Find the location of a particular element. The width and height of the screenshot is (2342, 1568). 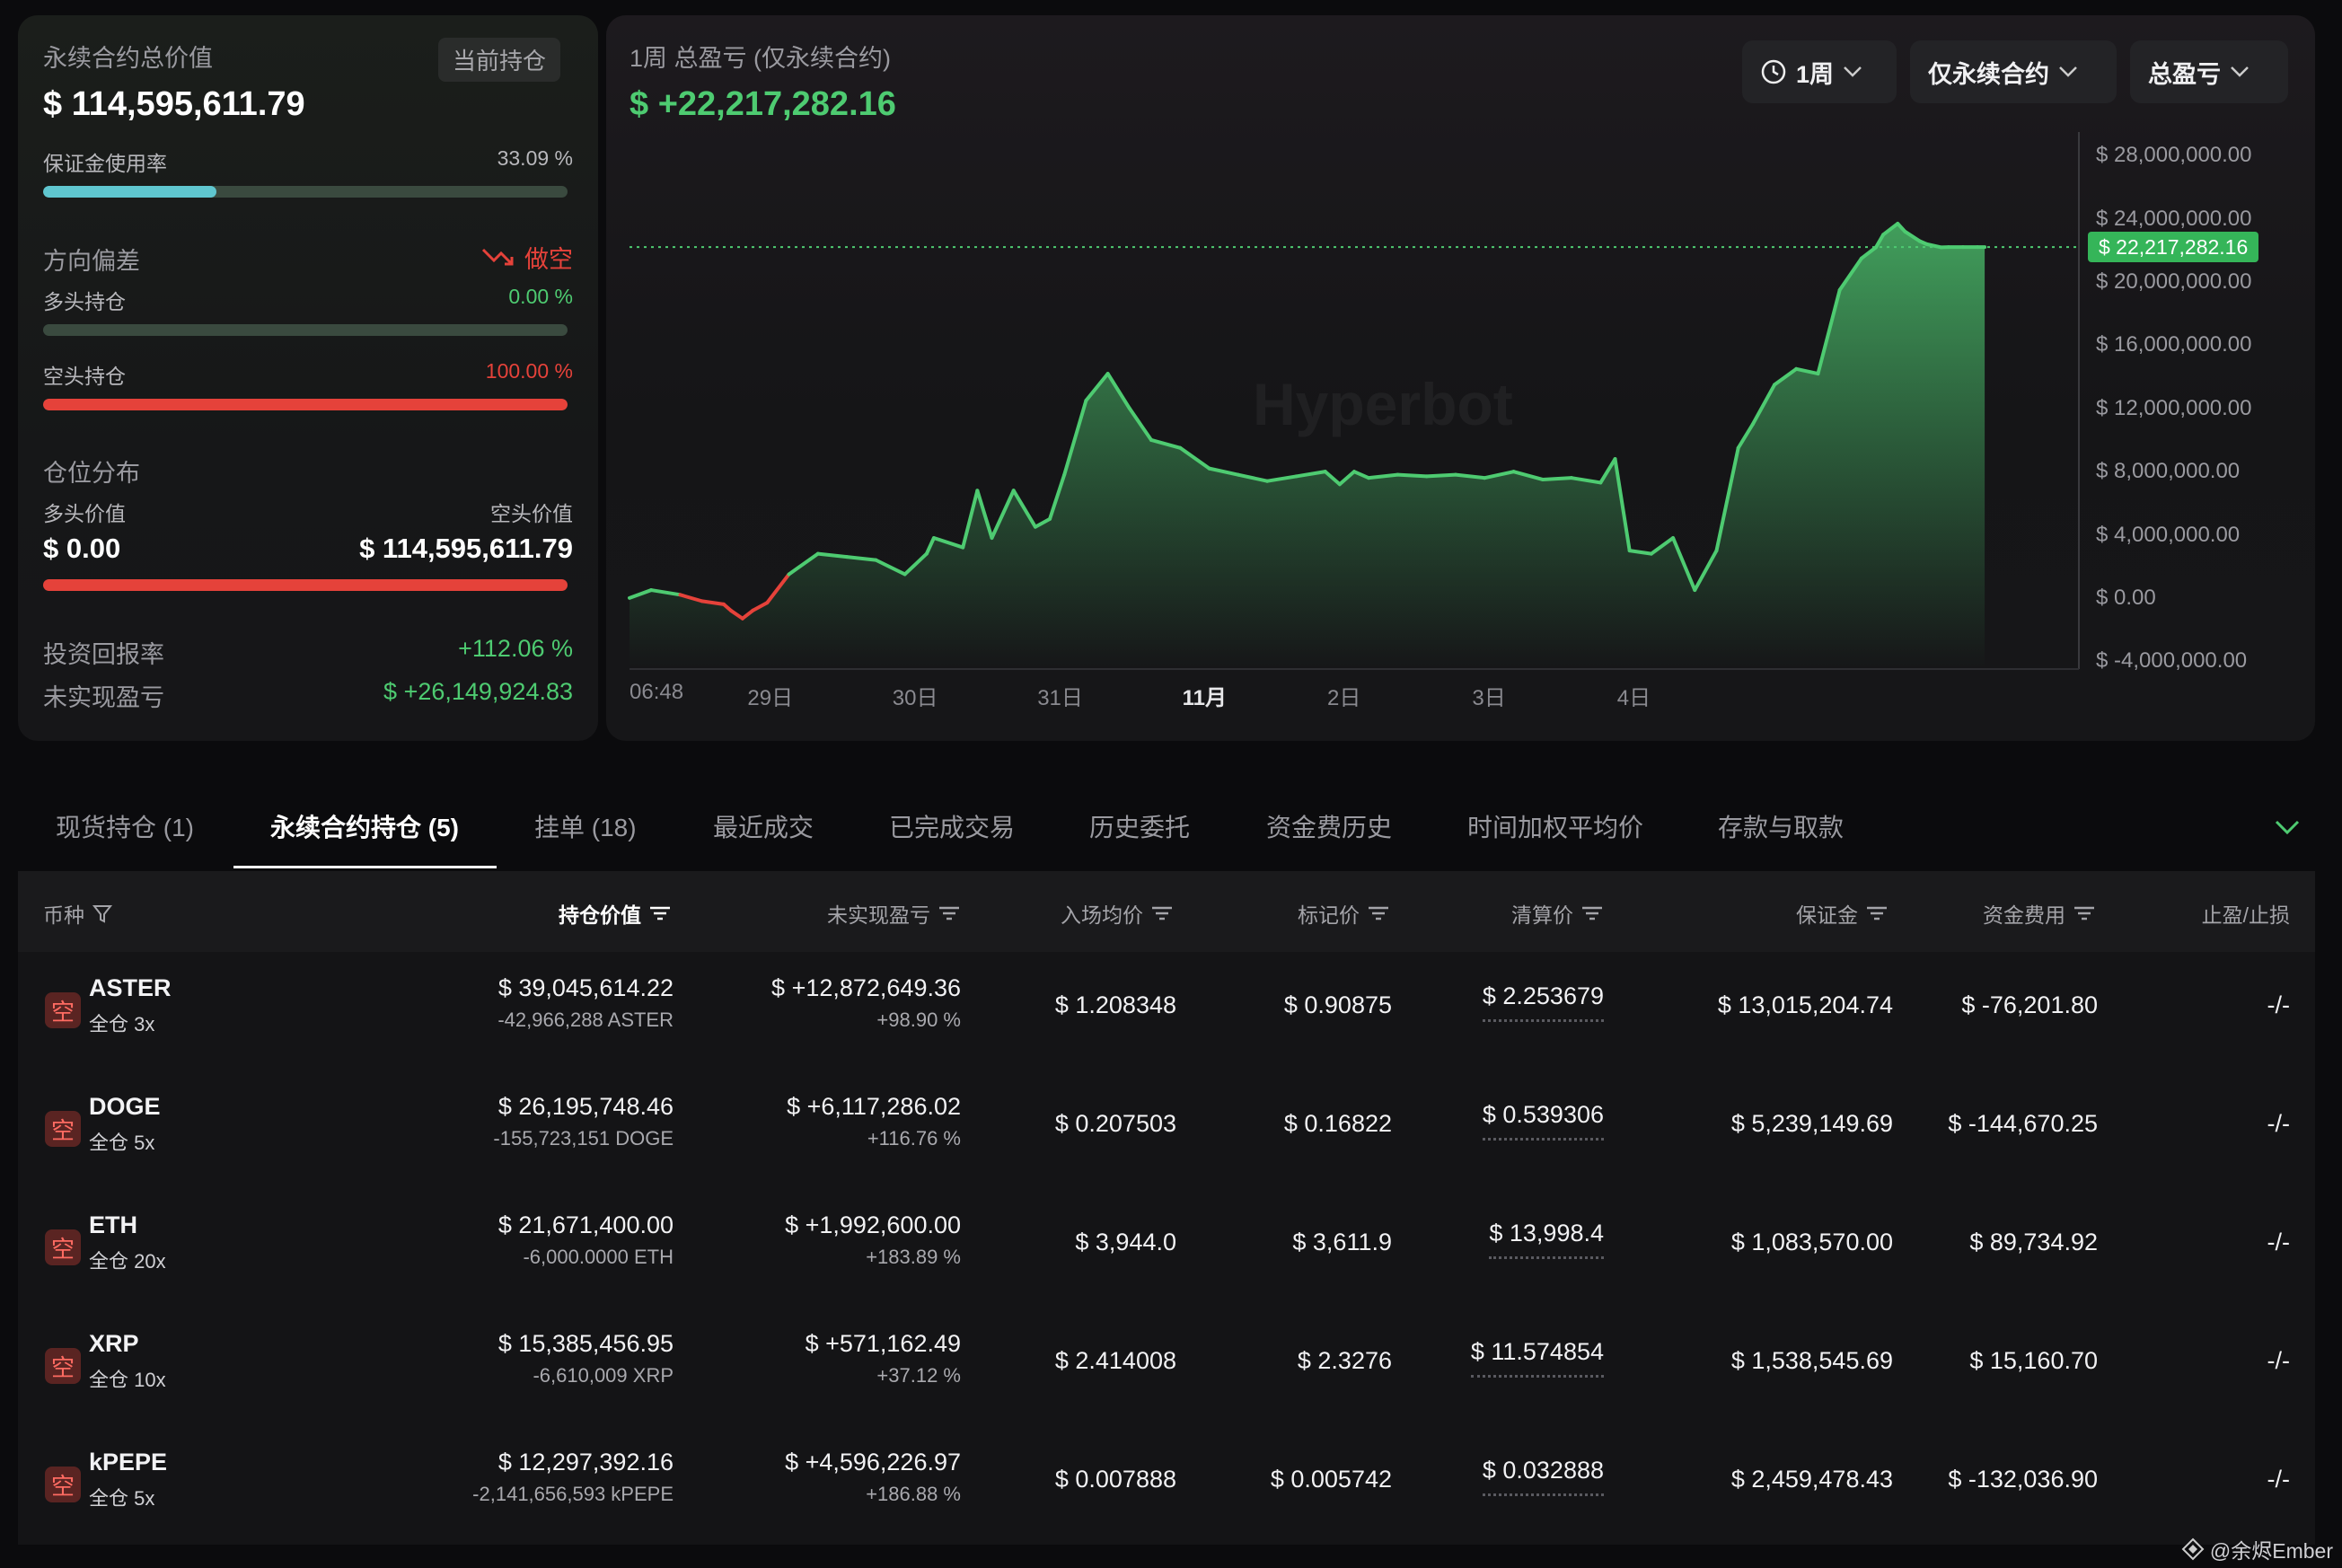

filter-icon is located at coordinates (102, 913).